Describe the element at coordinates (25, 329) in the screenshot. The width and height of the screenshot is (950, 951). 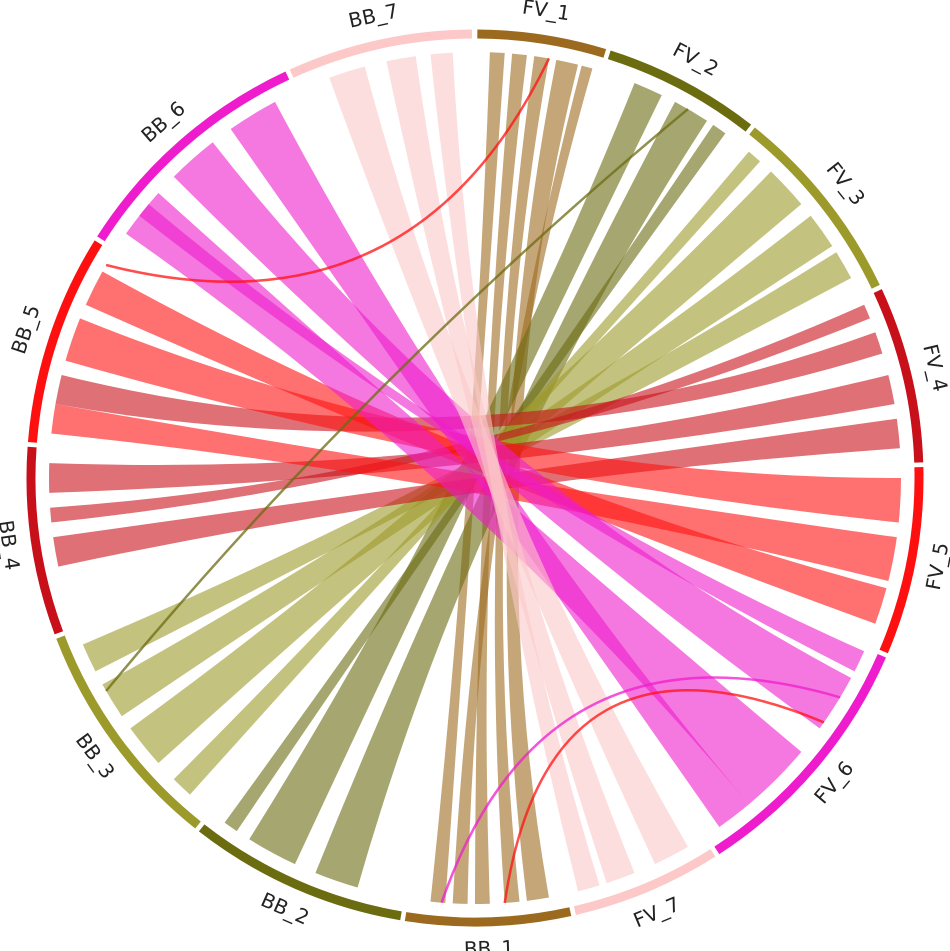
I see `segment-label: BB_5` at that location.